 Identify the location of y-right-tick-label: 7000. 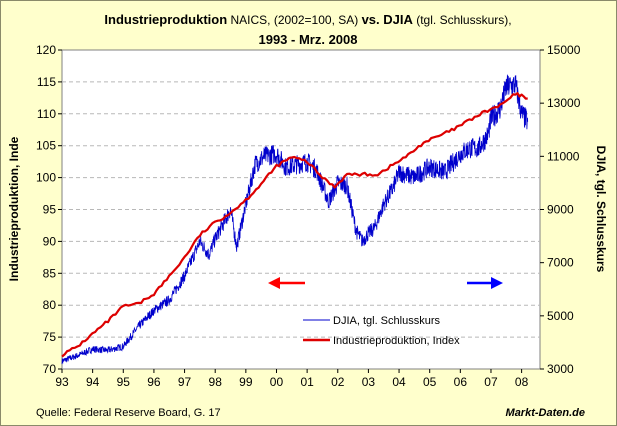
(560, 263).